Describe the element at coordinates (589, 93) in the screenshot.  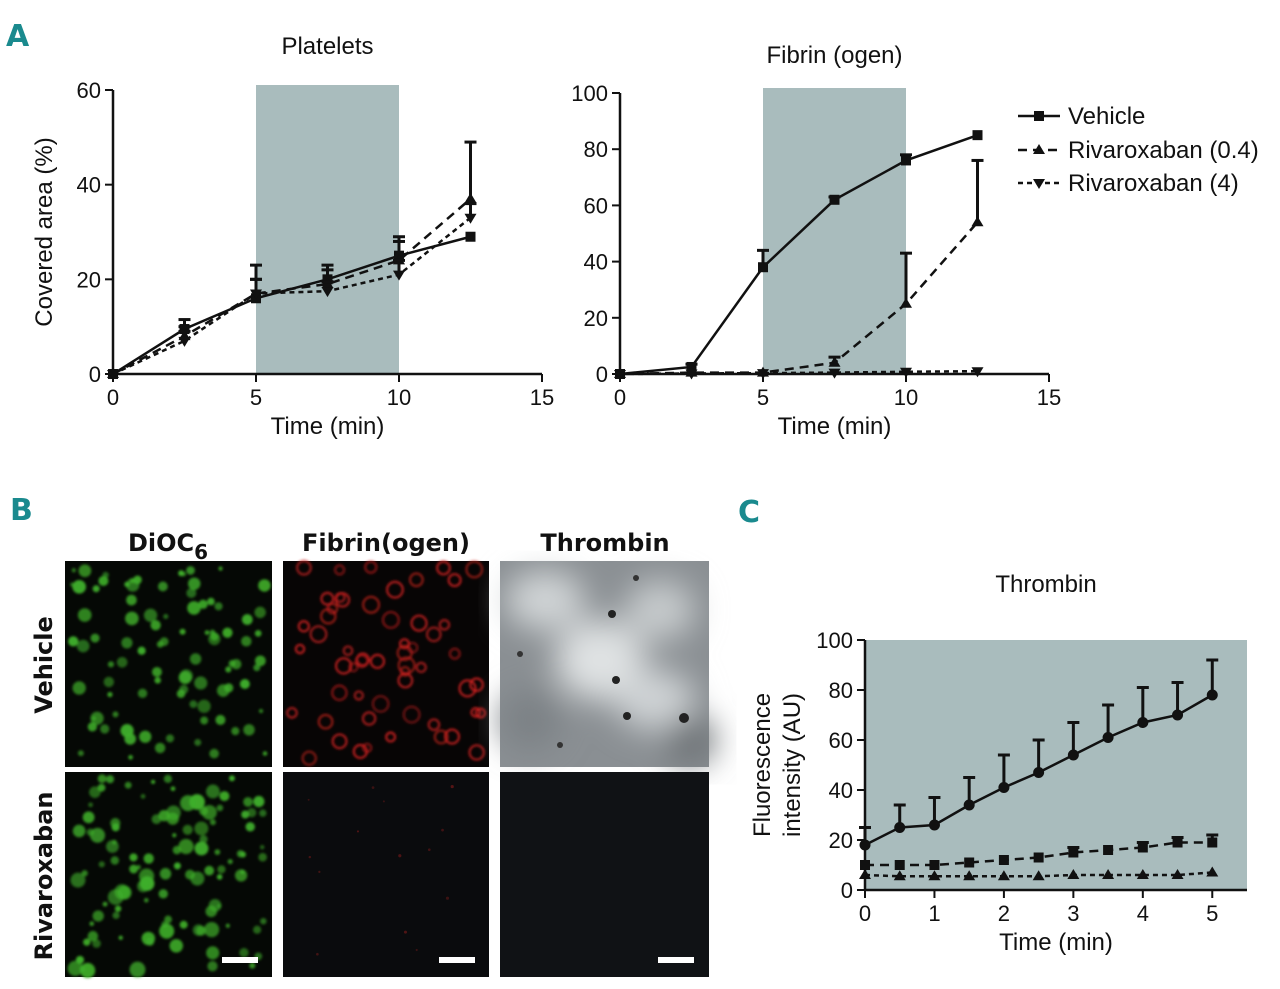
I see `y-tick-label: 100` at that location.